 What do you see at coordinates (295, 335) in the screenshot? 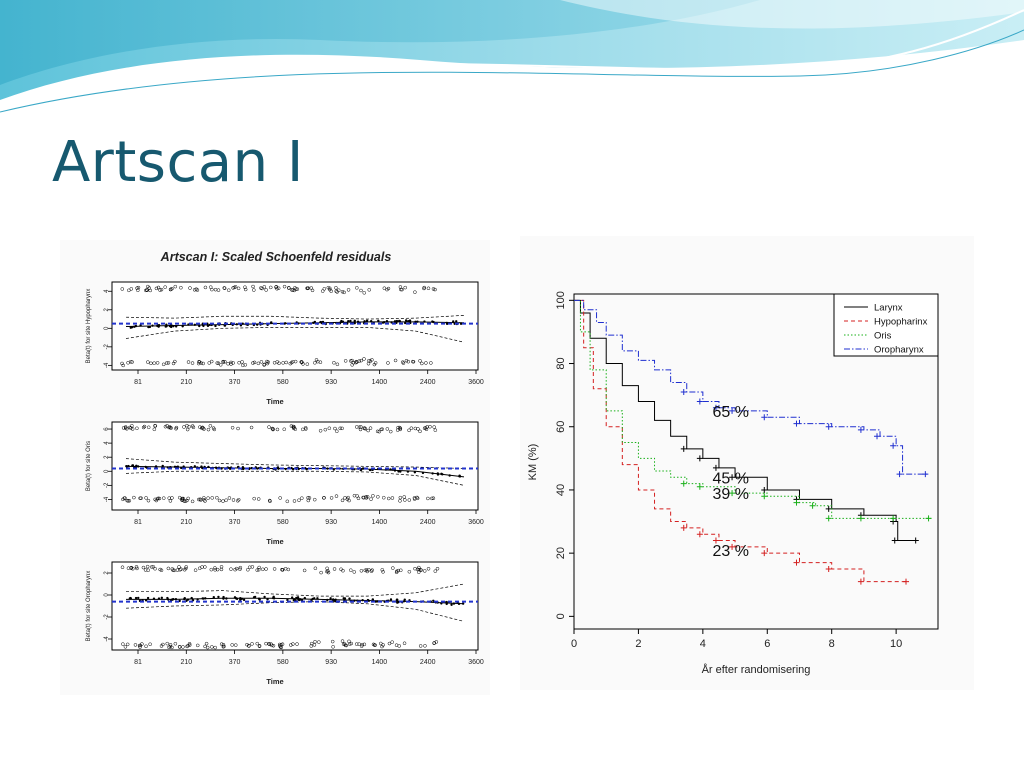
I see `residual-band-lower` at bounding box center [295, 335].